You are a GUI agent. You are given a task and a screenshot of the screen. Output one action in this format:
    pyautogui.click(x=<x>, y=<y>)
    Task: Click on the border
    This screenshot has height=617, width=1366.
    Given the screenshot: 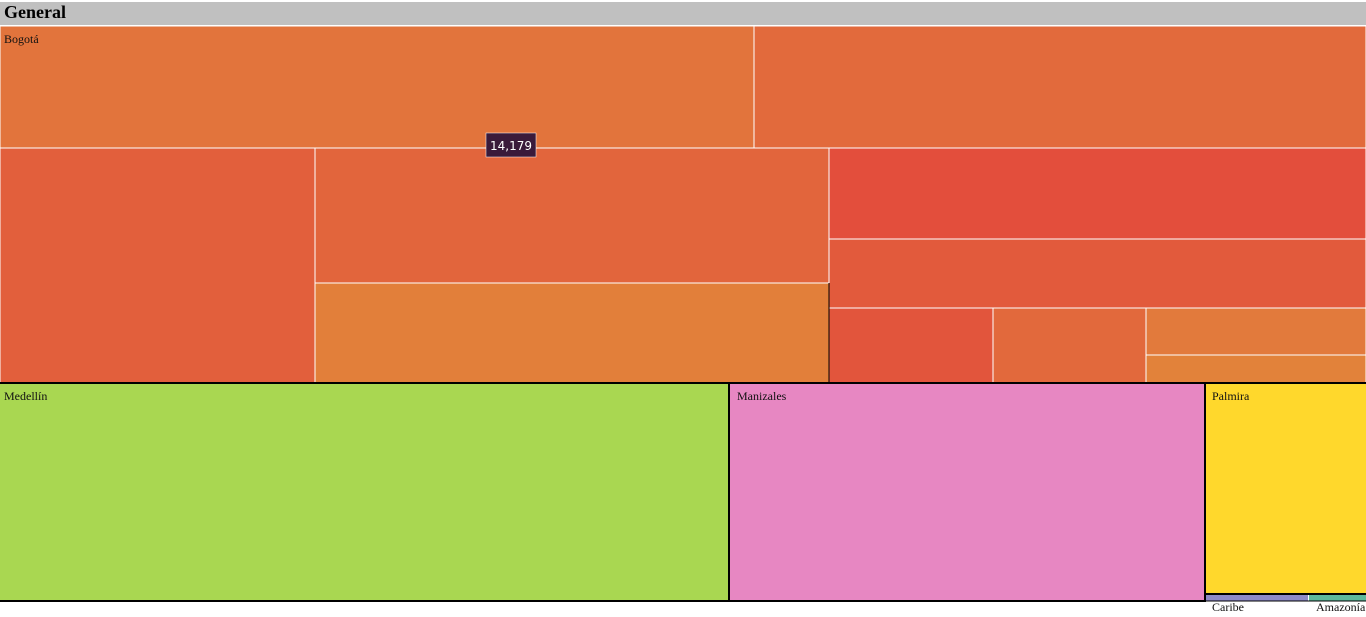 What is the action you would take?
    pyautogui.click(x=1285, y=488)
    